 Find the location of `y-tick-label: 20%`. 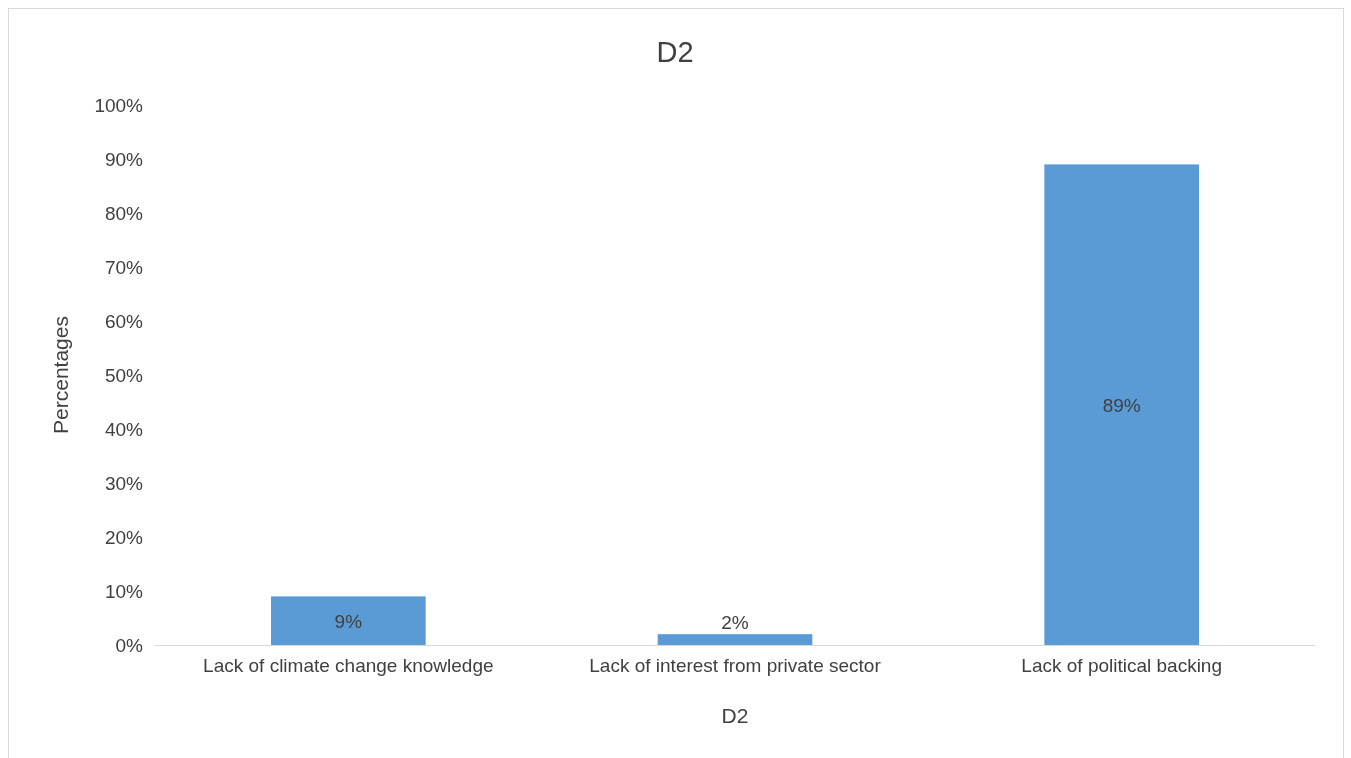

y-tick-label: 20% is located at coordinates (124, 537).